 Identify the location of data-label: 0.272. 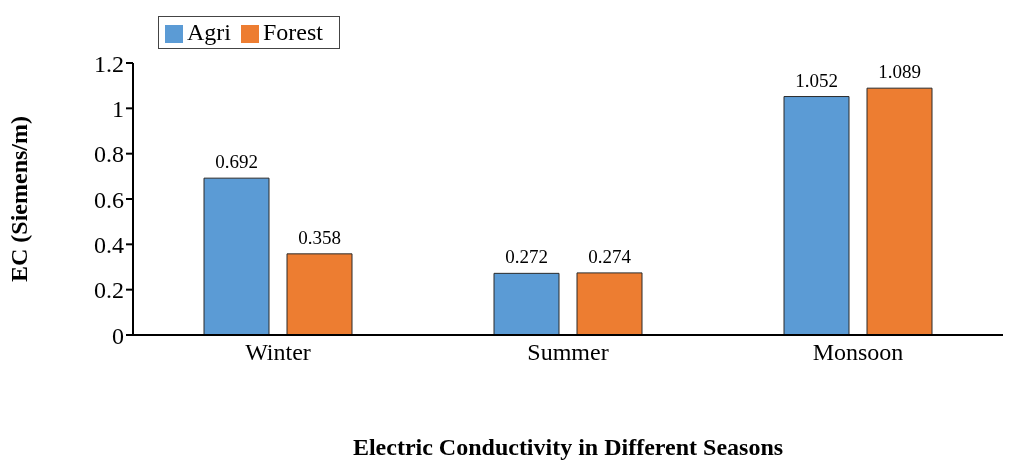
(526, 257).